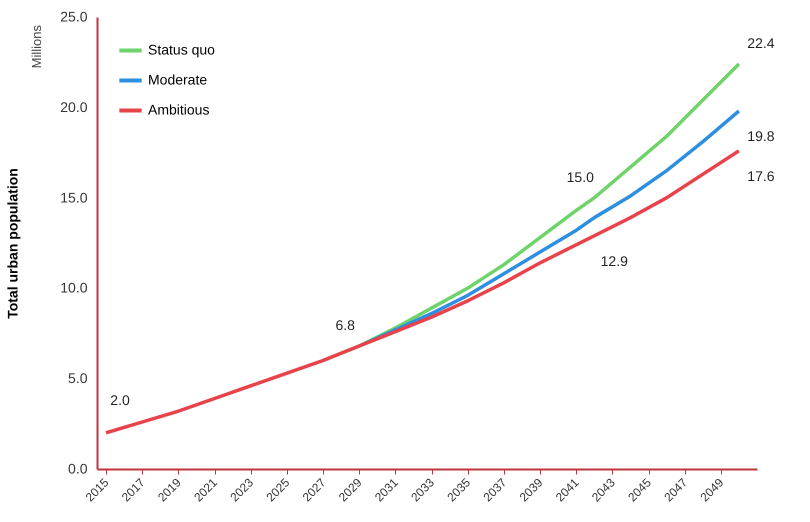  I want to click on y-tick-label: 10.0, so click(74, 288).